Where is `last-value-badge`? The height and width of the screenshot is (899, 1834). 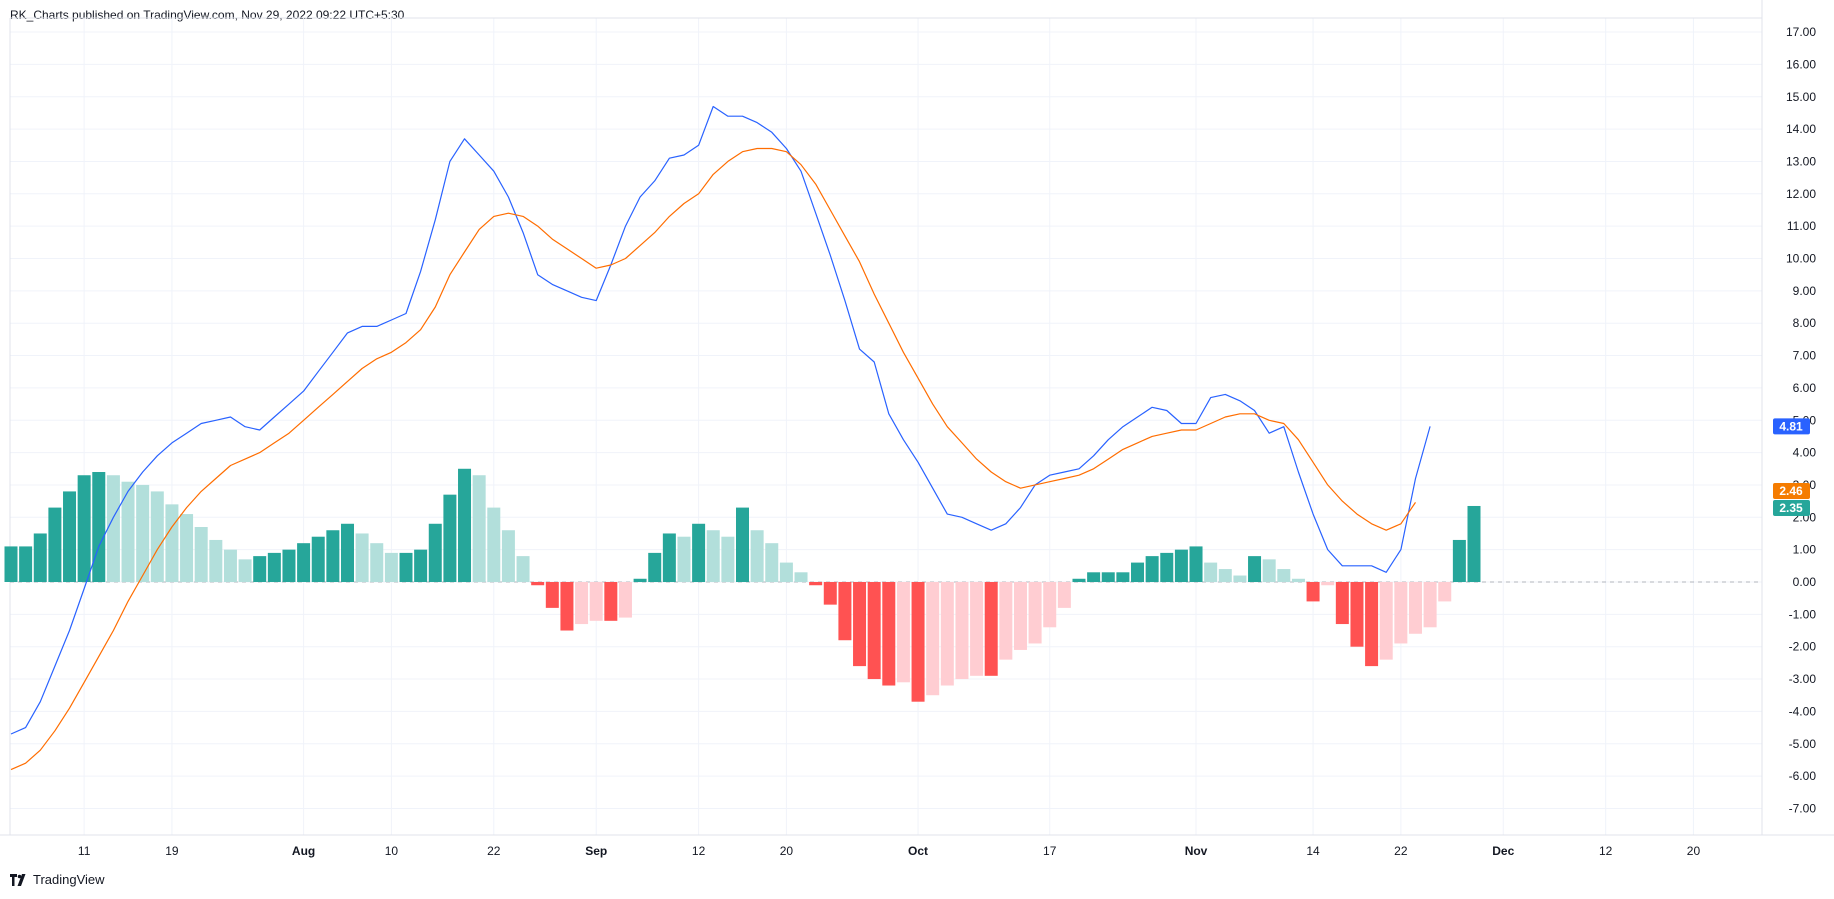
last-value-badge is located at coordinates (1791, 426).